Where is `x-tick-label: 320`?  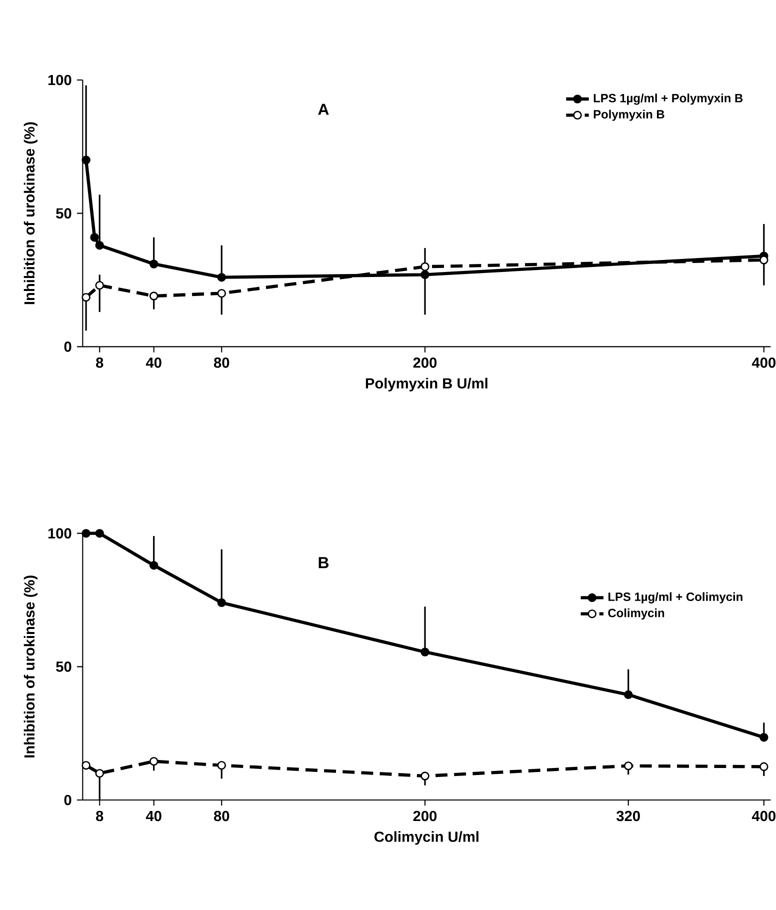 x-tick-label: 320 is located at coordinates (628, 816).